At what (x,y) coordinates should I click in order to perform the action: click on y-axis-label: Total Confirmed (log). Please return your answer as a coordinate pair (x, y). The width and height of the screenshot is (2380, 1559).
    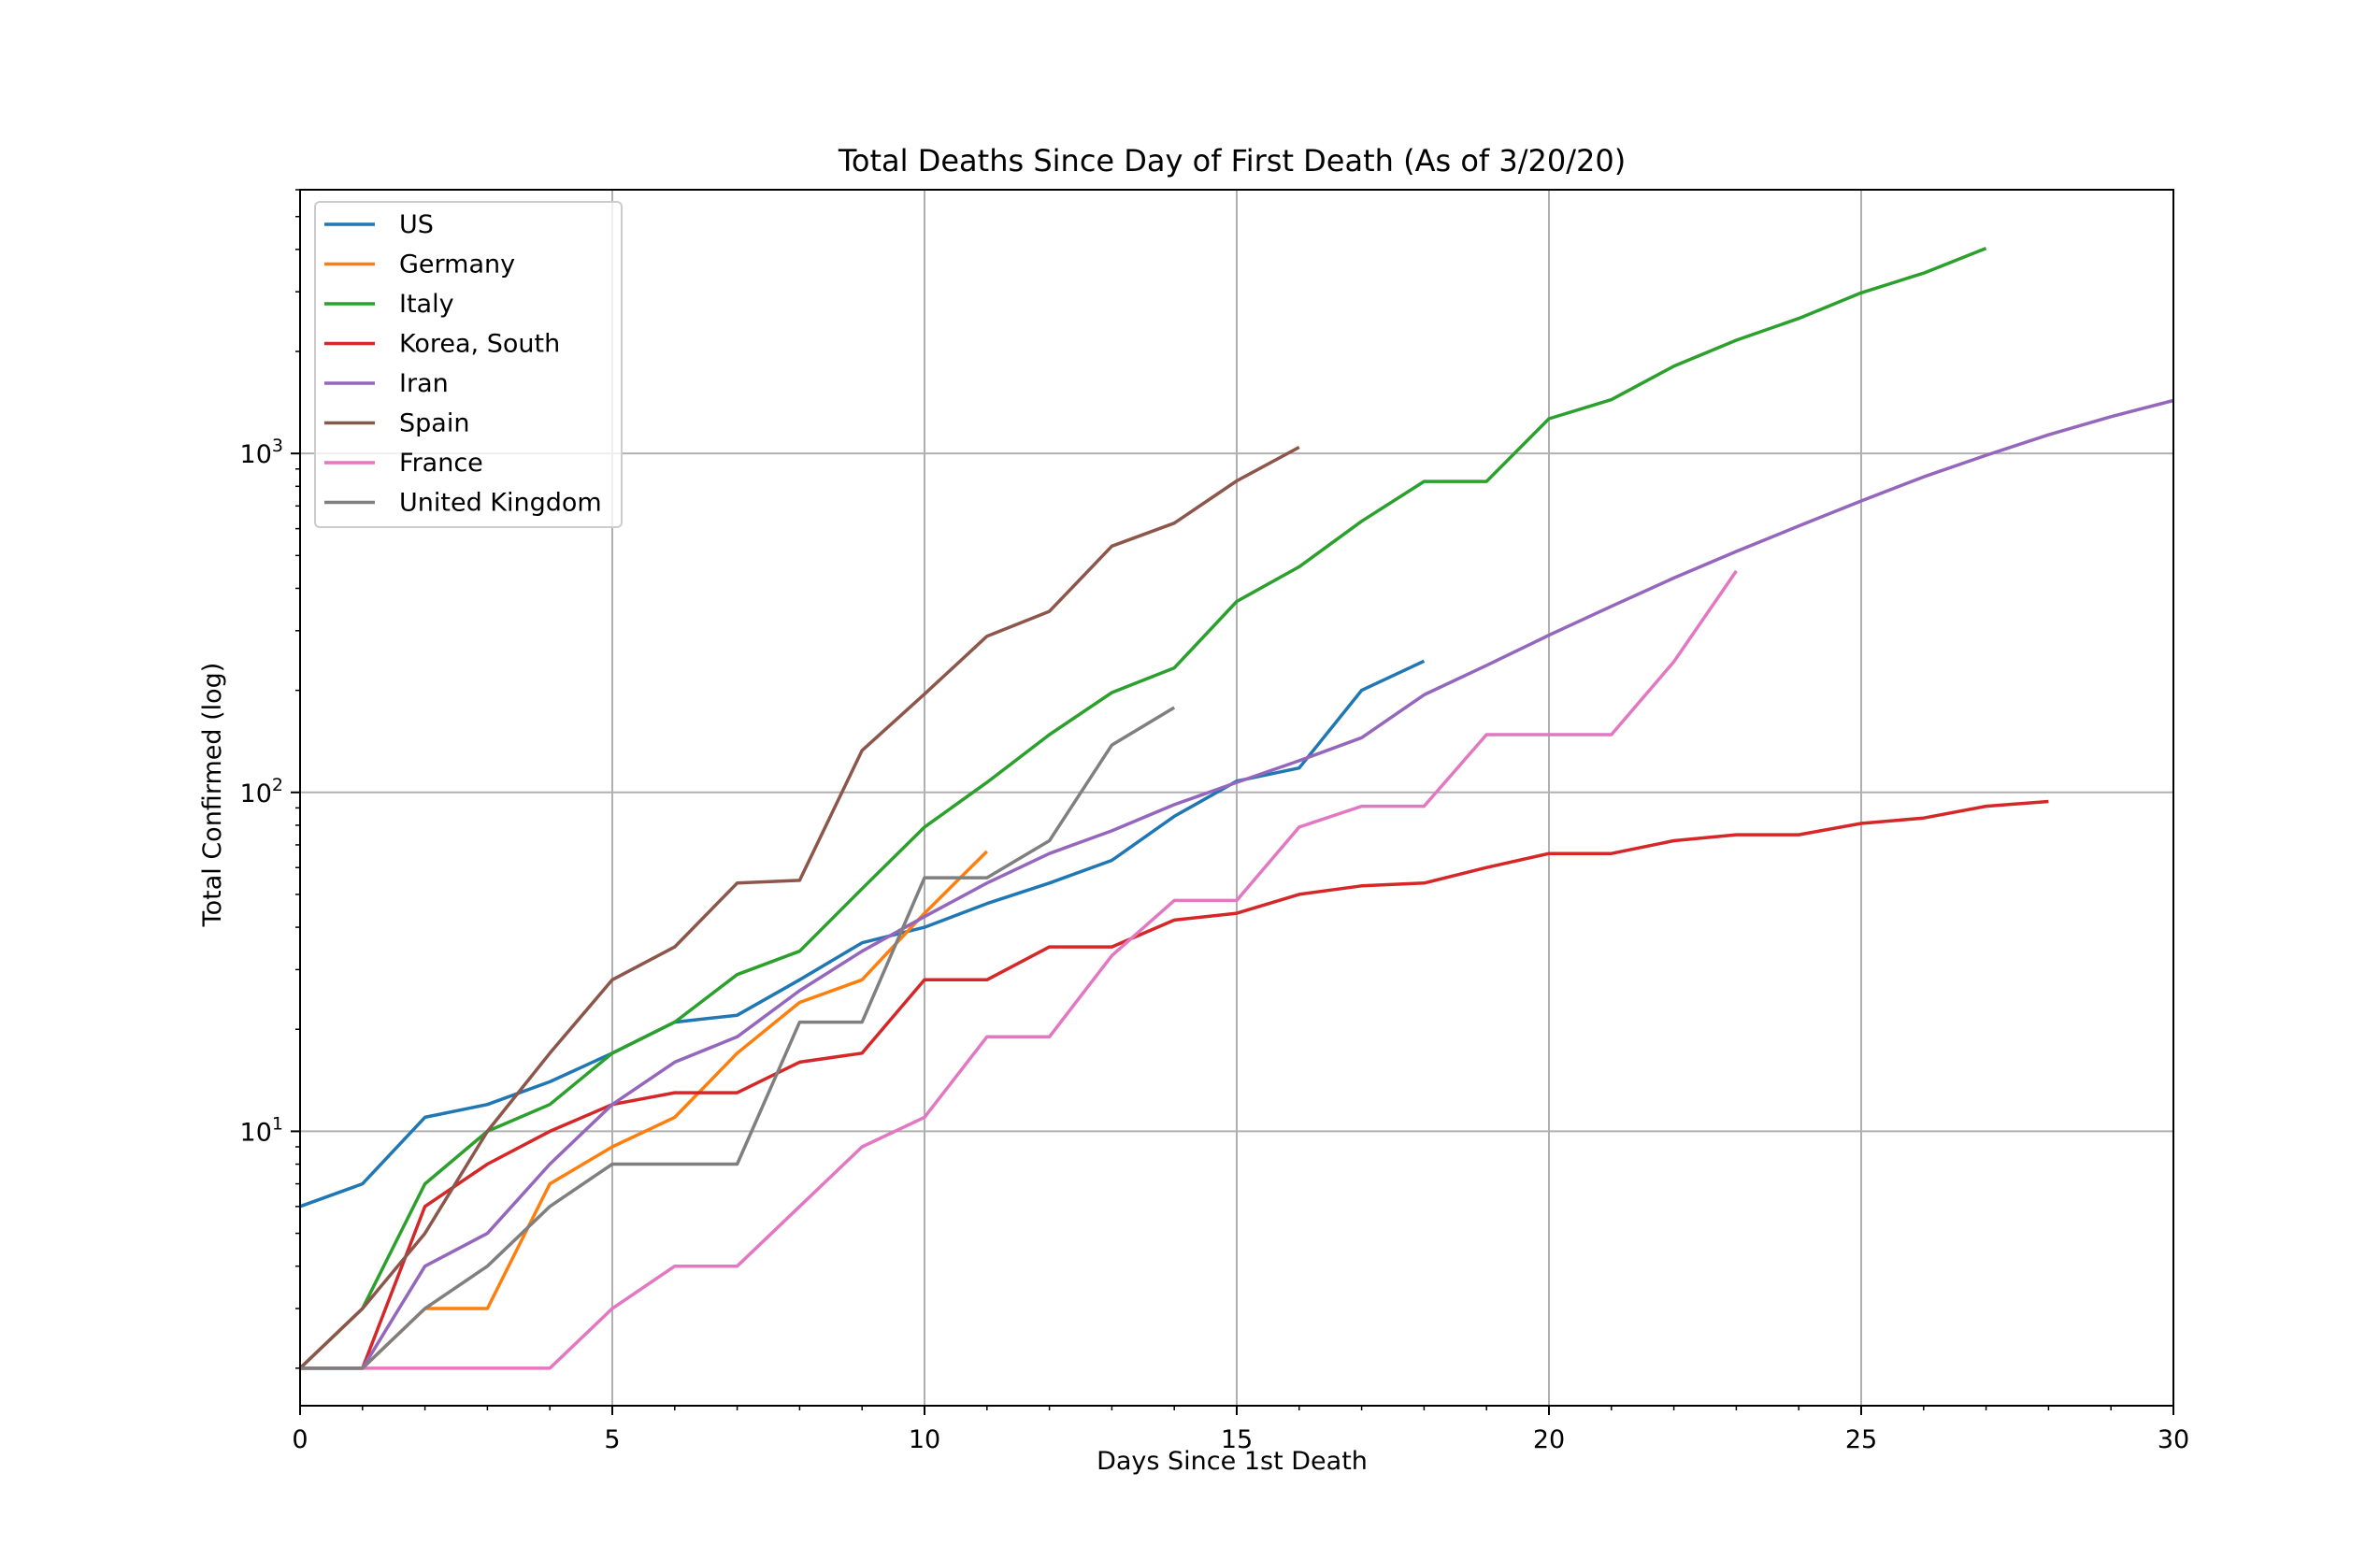
    Looking at the image, I should click on (212, 795).